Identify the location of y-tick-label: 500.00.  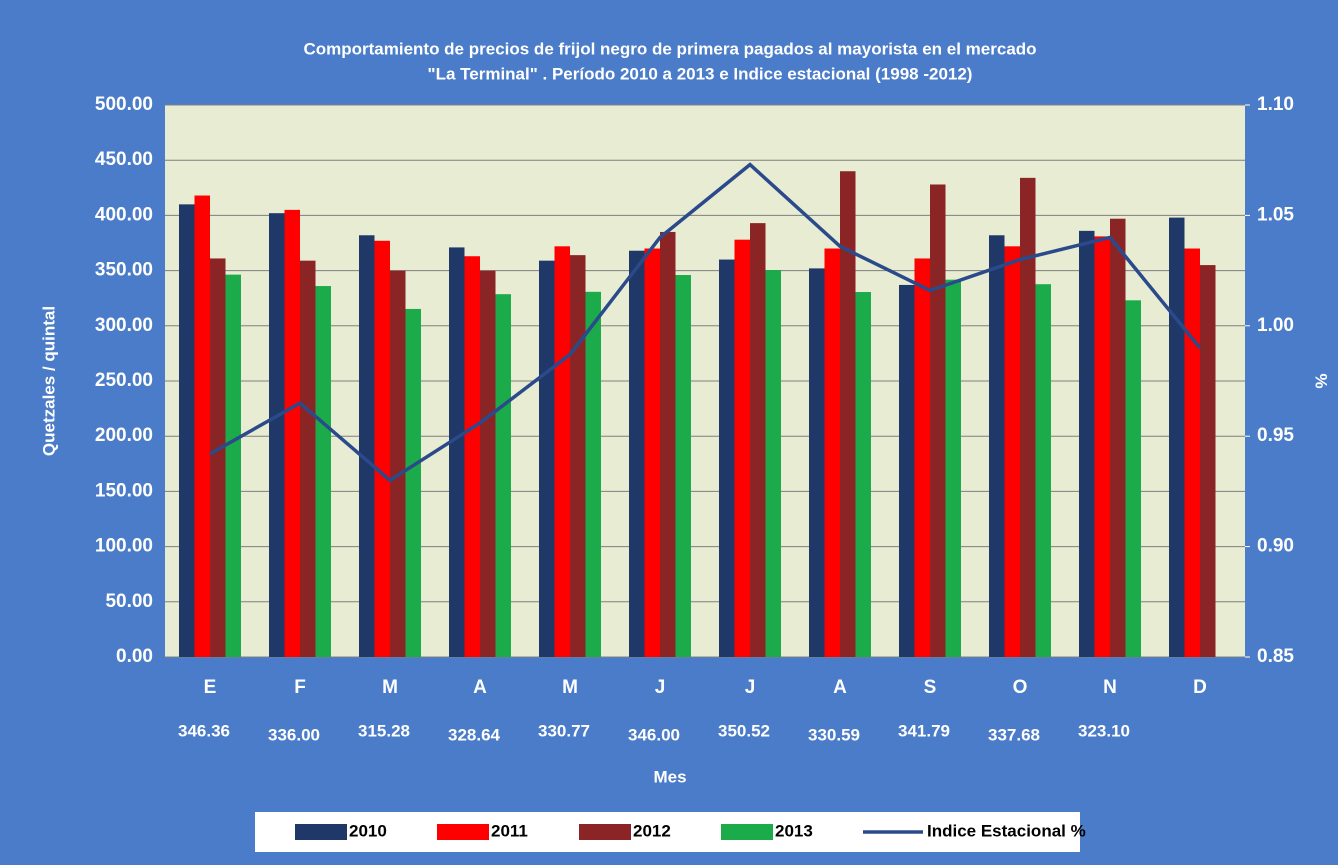
(124, 104).